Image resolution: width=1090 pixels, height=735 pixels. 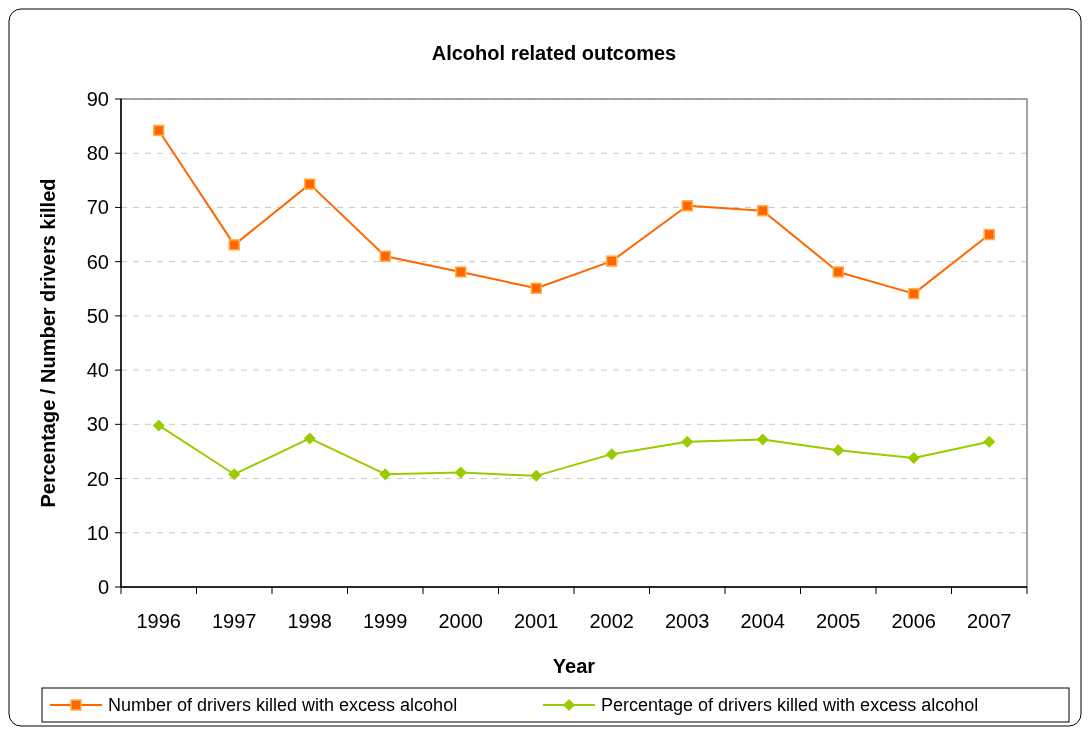 What do you see at coordinates (762, 621) in the screenshot?
I see `x-tick-label: 2004` at bounding box center [762, 621].